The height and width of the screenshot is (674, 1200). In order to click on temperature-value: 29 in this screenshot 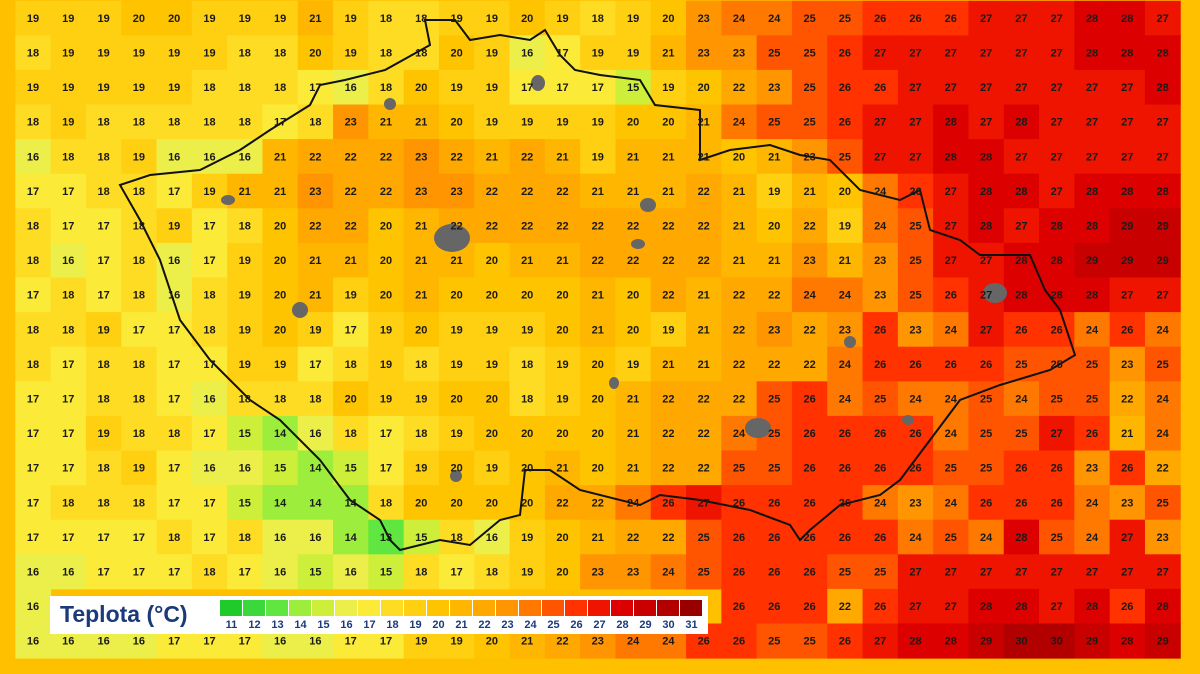, I will do `click(986, 642)`.